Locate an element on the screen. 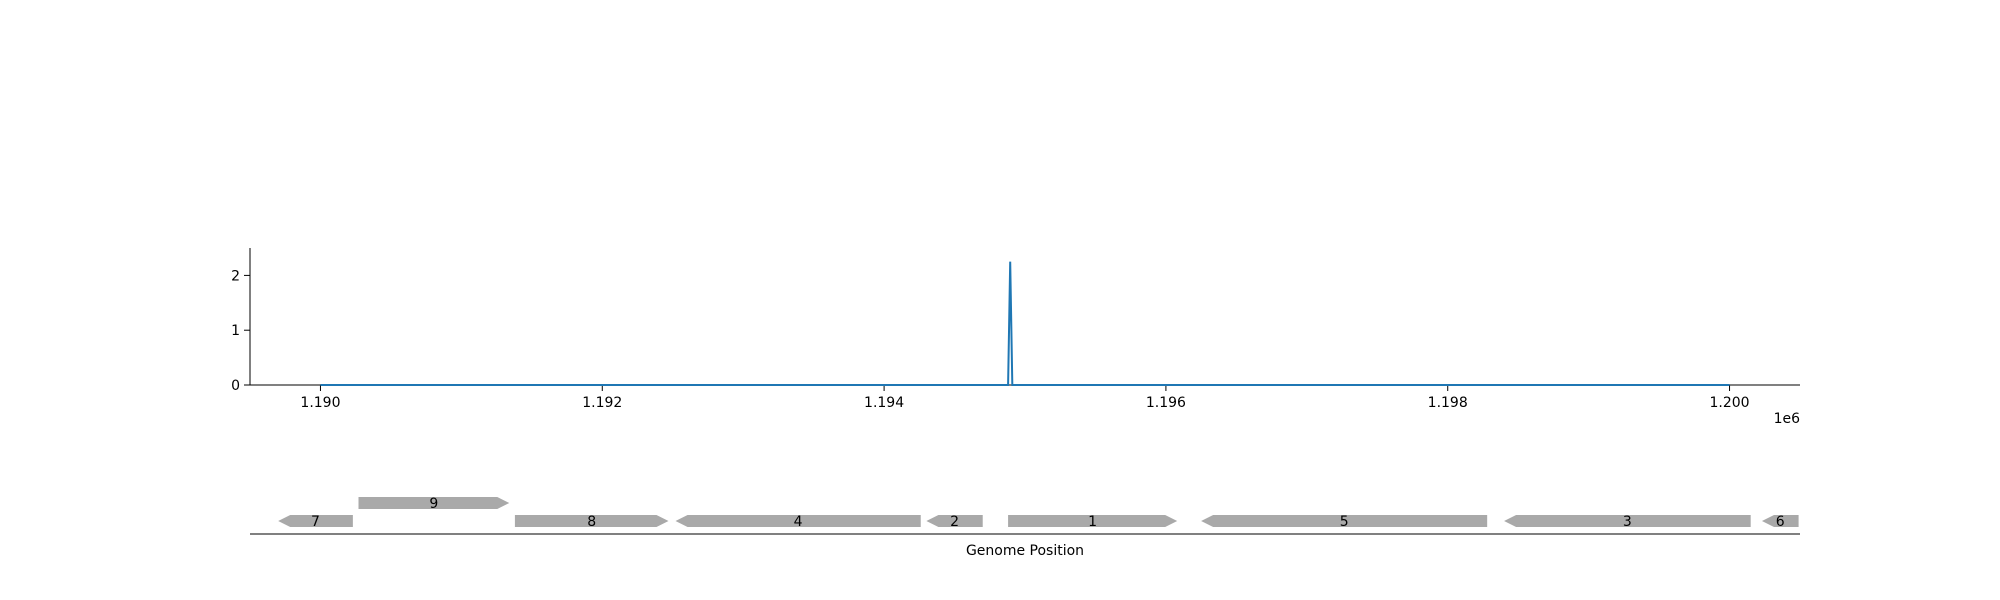 The width and height of the screenshot is (2000, 600). y-axis-ticks: 0 1 2 is located at coordinates (240, 331).